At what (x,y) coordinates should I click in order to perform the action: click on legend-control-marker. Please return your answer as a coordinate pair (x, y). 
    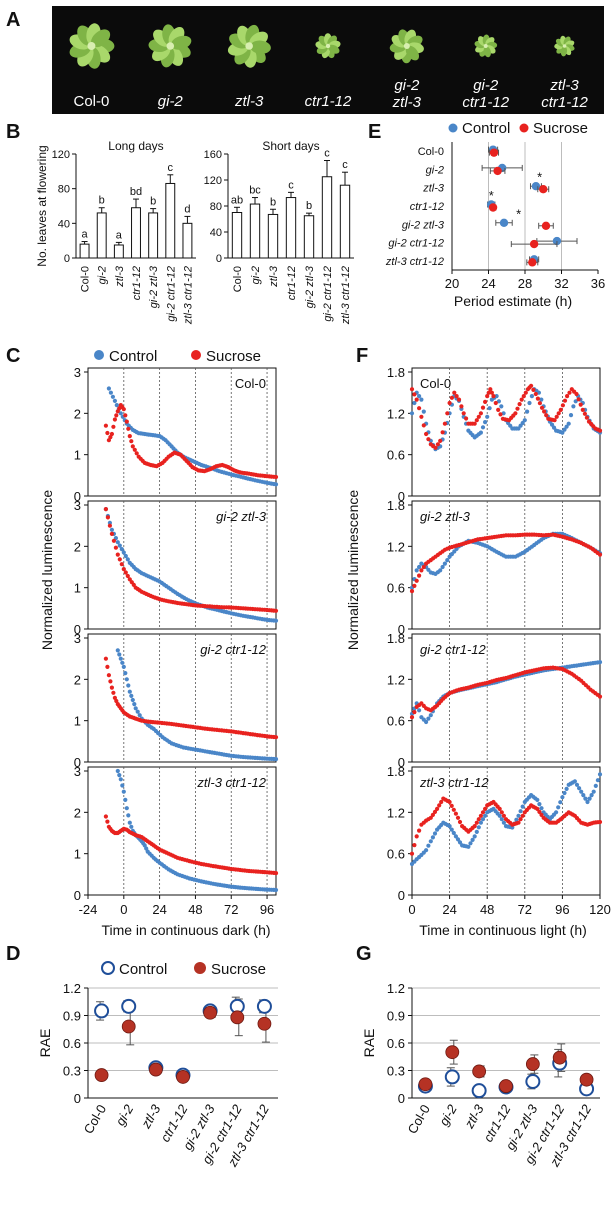
    Looking at the image, I should click on (453, 128).